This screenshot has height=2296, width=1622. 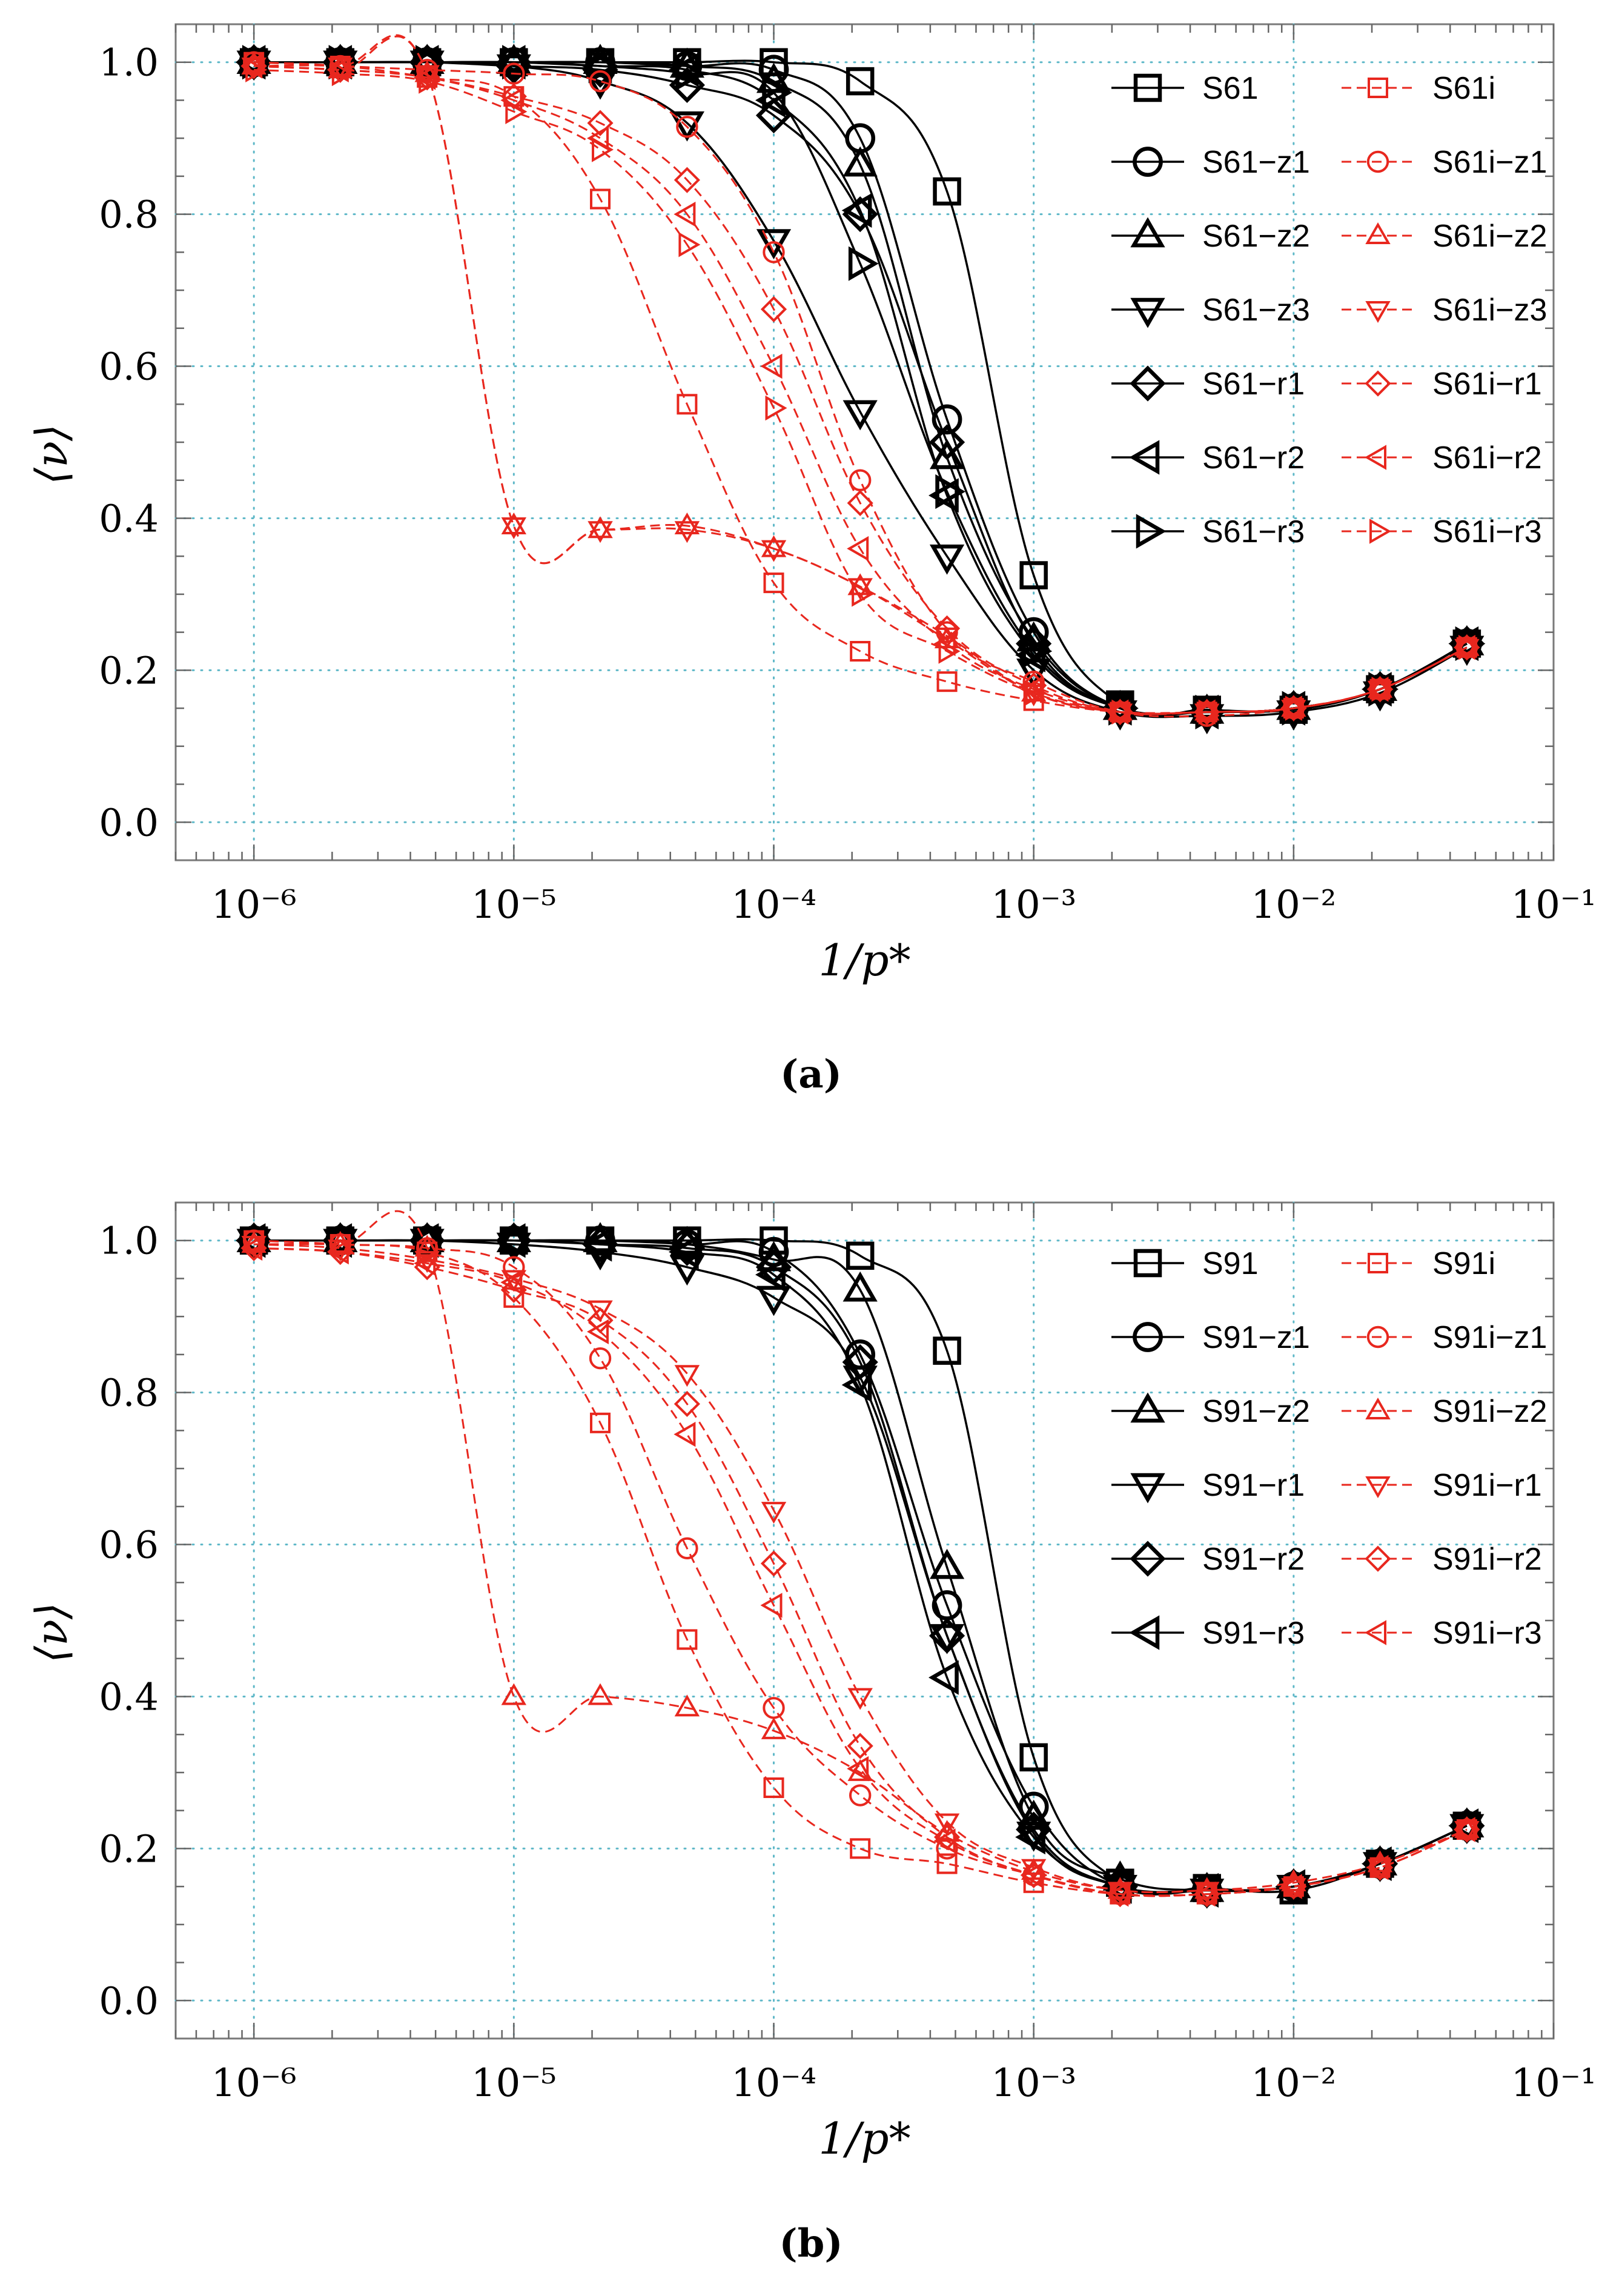 What do you see at coordinates (1419, 1264) in the screenshot?
I see `legend-item: S91i` at bounding box center [1419, 1264].